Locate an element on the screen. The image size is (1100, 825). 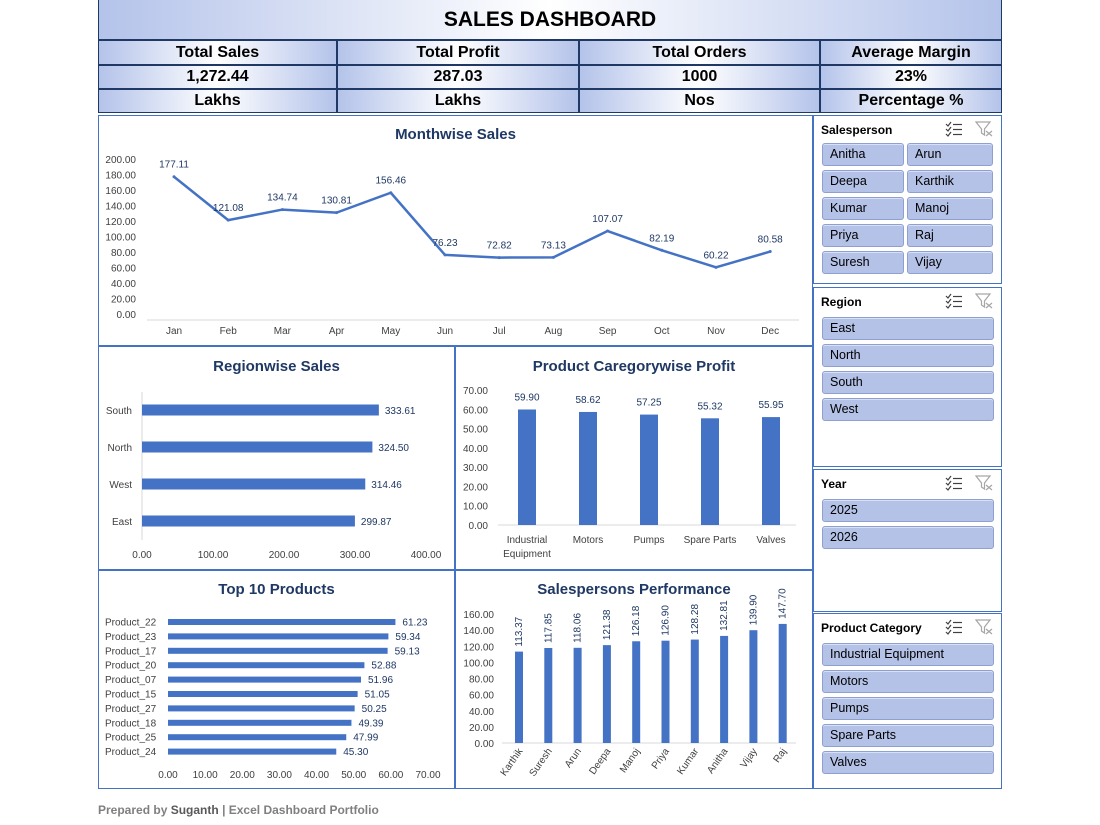
x-tick-label: May is located at coordinates (390, 331).